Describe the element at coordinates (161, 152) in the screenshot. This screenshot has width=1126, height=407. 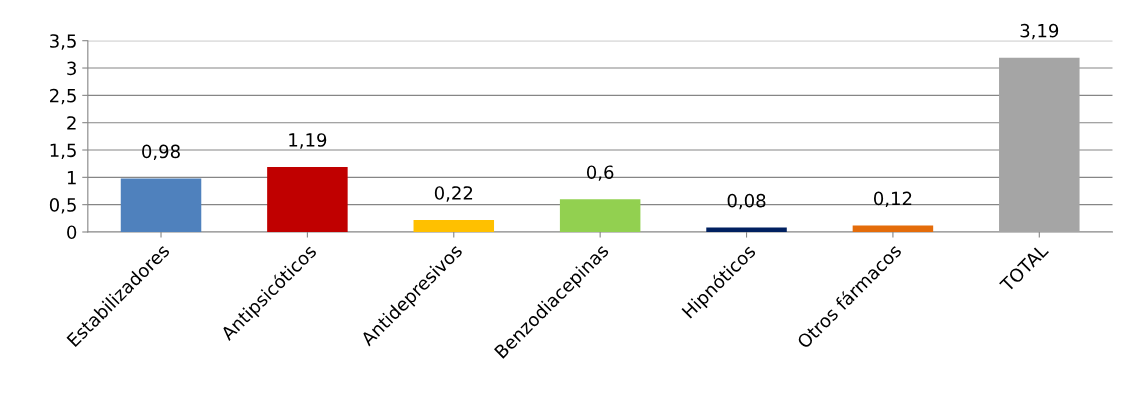
I see `data-label: 0,98` at that location.